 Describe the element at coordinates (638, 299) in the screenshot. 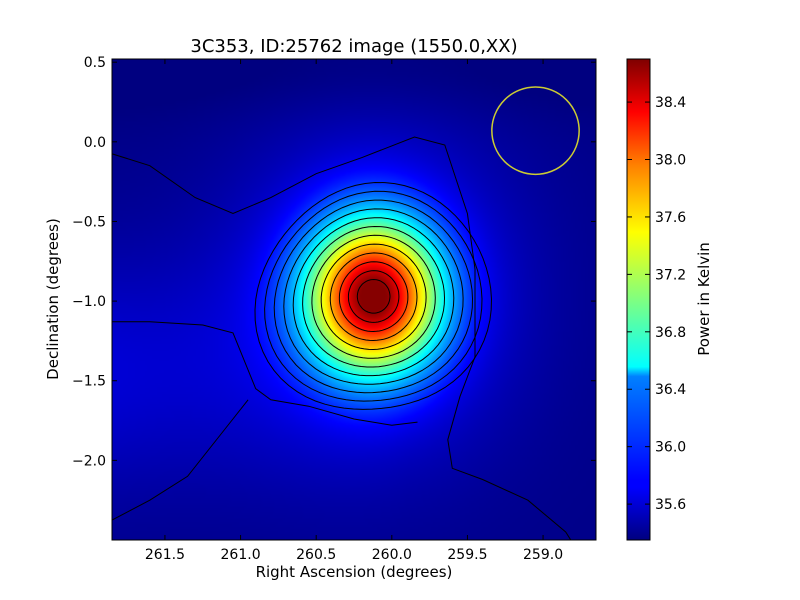

I see `colorbar-gradient` at that location.